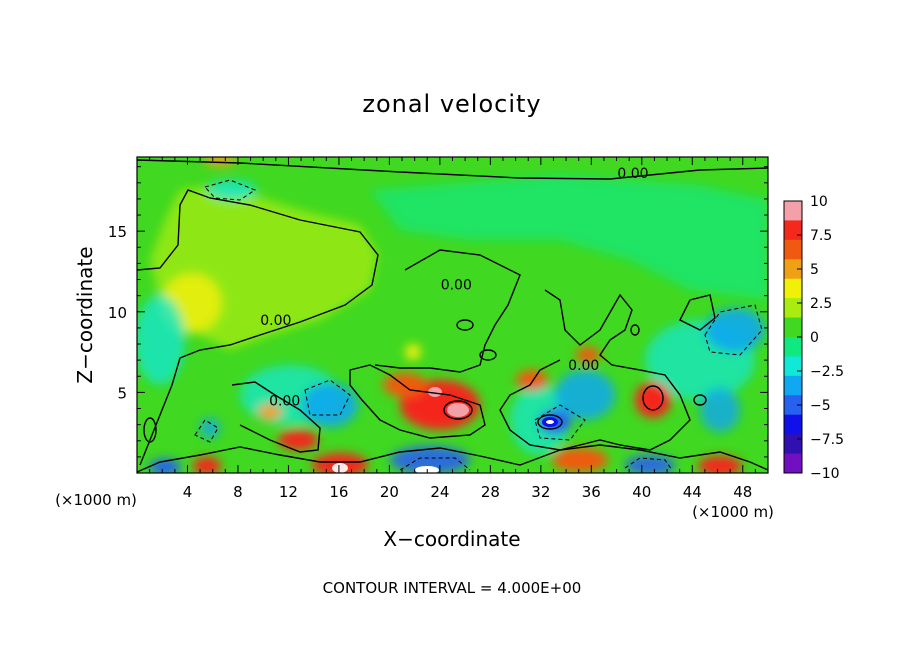 This screenshot has width=904, height=654. I want to click on field-spot-orange-top, so click(220, 161).